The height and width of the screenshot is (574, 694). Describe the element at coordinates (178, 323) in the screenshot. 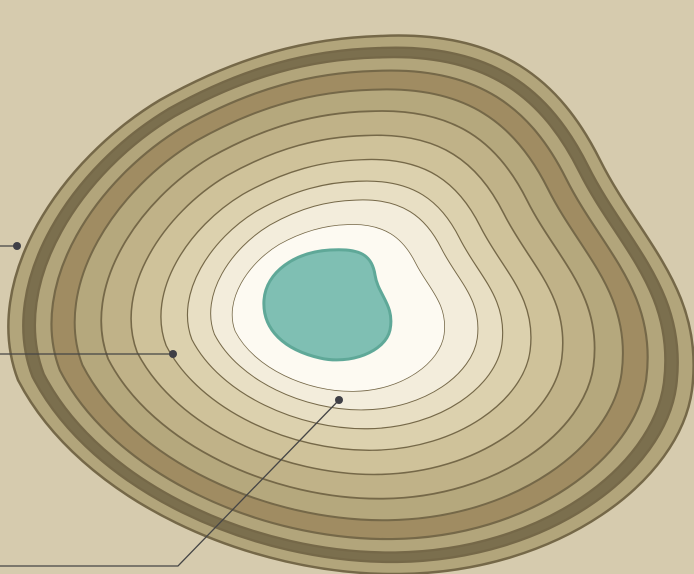

I see `callout-dots` at that location.